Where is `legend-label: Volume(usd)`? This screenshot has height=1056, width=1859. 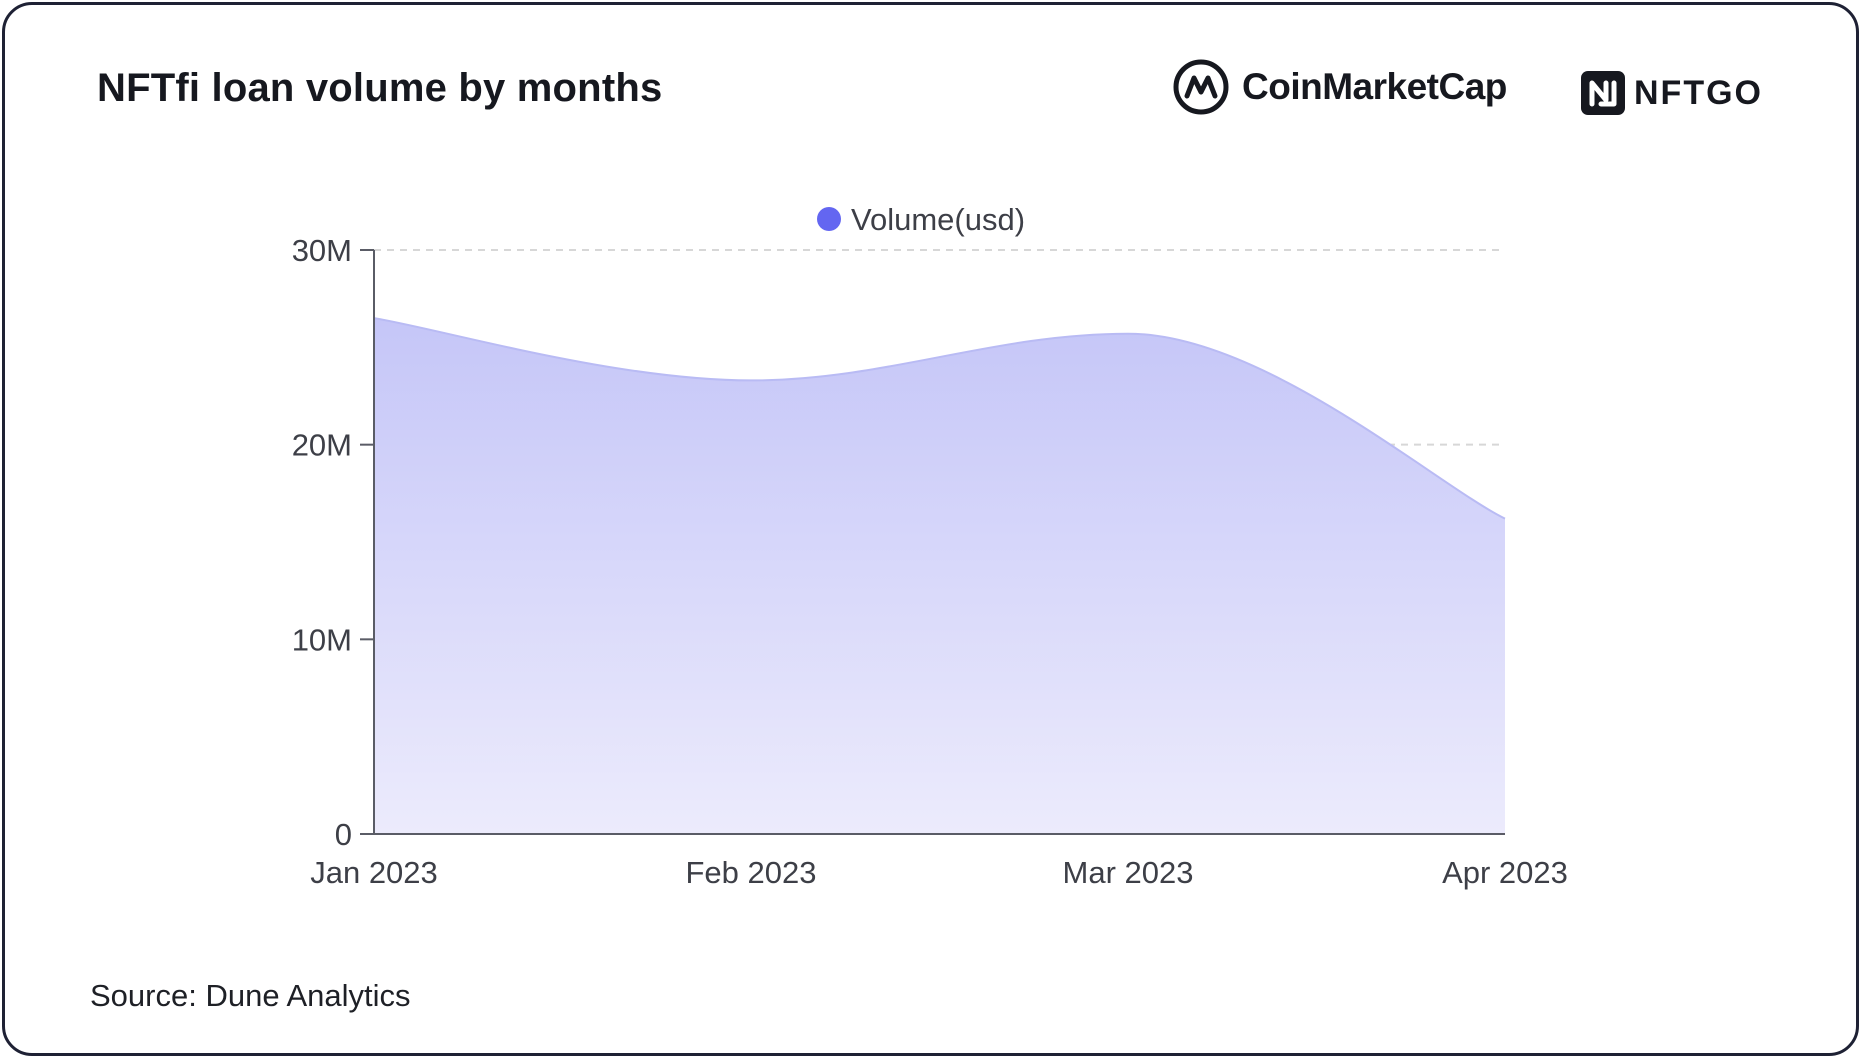
legend-label: Volume(usd) is located at coordinates (938, 219).